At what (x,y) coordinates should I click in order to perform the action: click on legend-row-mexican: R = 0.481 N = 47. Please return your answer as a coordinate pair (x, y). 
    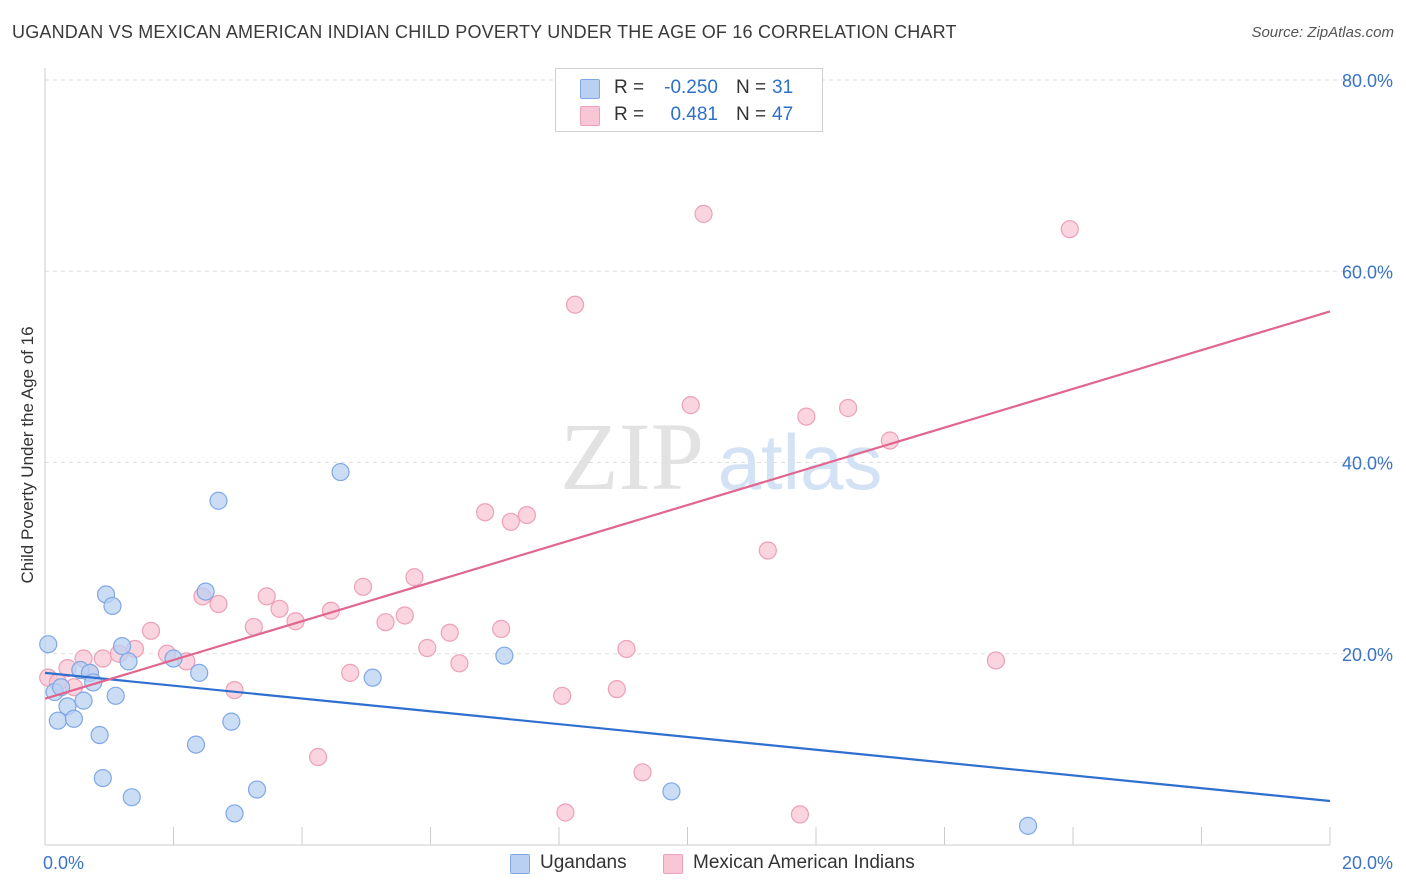
    Looking at the image, I should click on (689, 115).